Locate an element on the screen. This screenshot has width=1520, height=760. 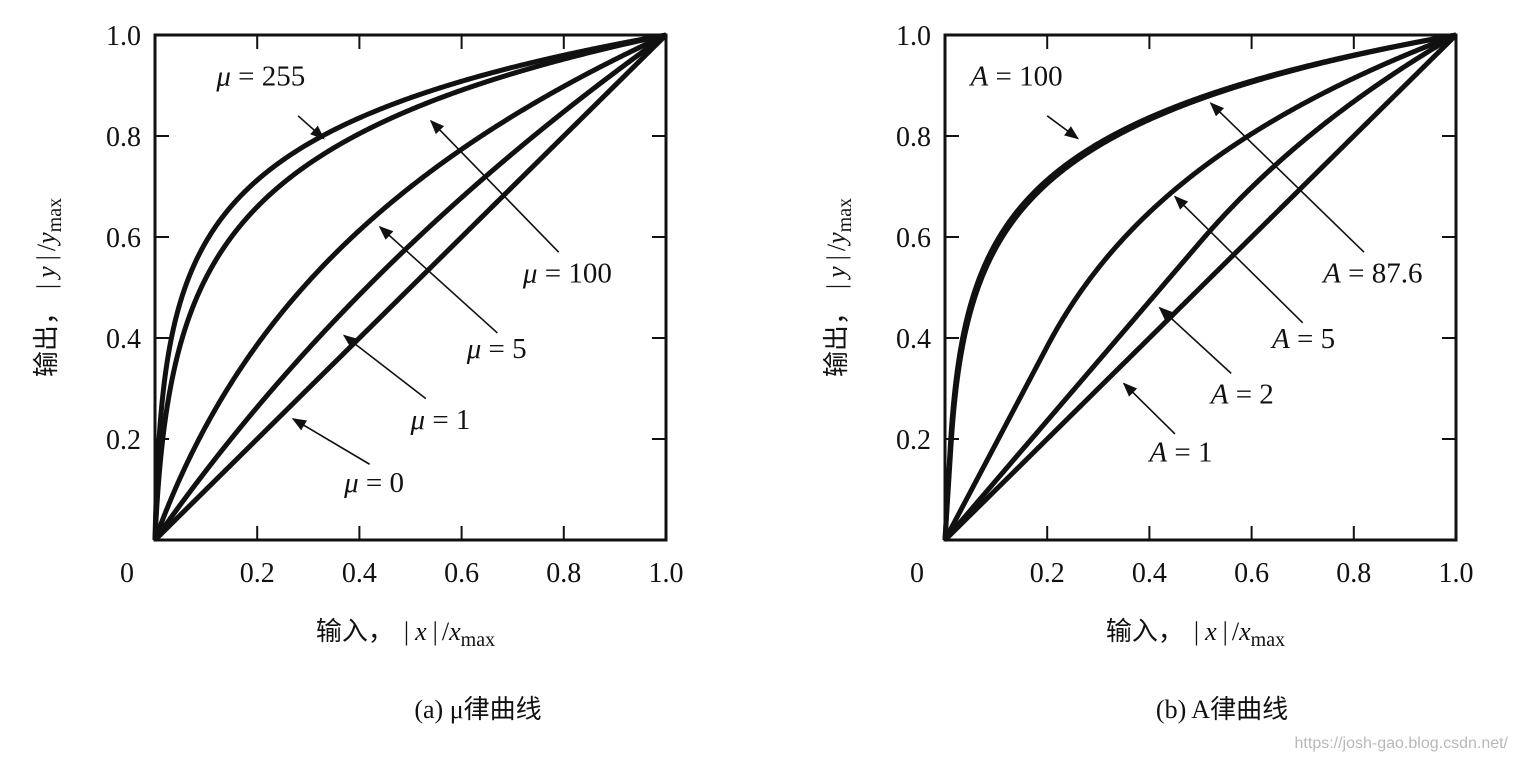
watermark: https://josh-gao.blog.csdn.net/ is located at coordinates (1402, 743).